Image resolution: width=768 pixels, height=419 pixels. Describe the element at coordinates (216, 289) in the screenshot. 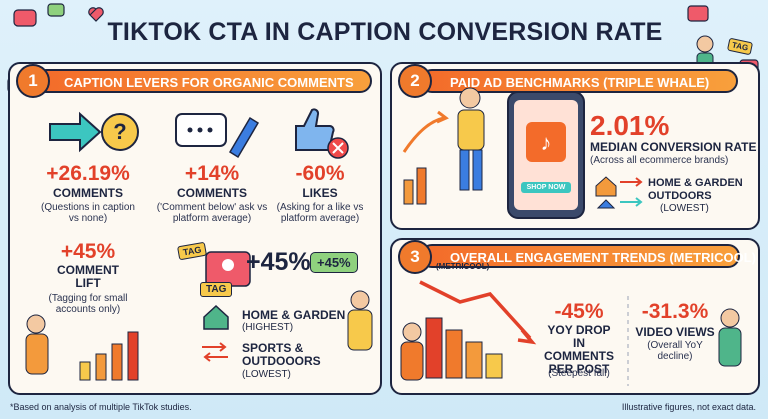

I see `tag-label: TAG` at that location.